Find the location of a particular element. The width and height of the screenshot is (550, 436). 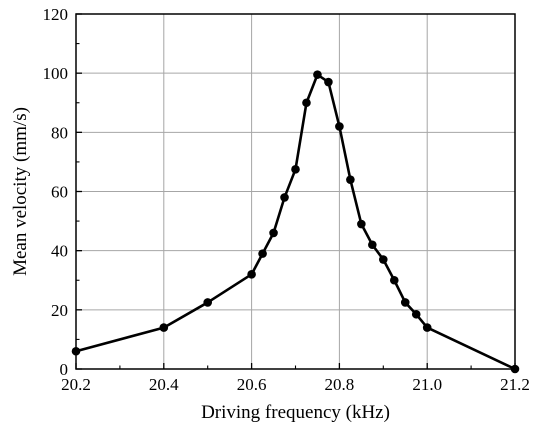

x-tick-label: 21.2 is located at coordinates (515, 384).